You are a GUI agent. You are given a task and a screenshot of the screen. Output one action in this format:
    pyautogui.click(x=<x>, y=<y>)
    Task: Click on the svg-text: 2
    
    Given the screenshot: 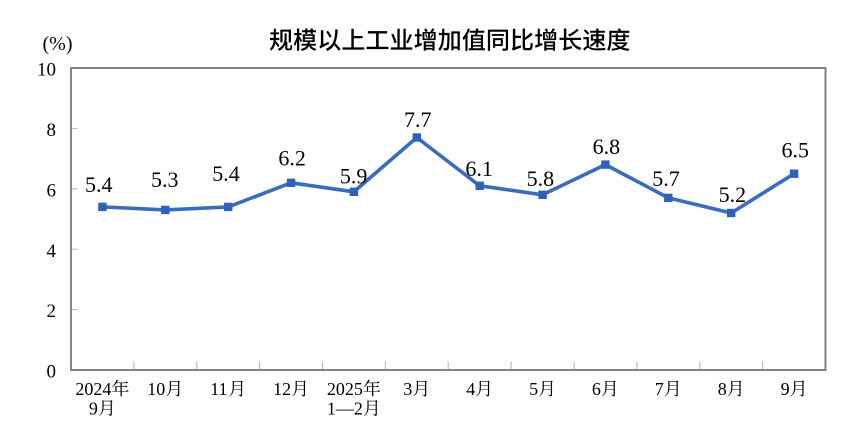 What is the action you would take?
    pyautogui.click(x=52, y=311)
    